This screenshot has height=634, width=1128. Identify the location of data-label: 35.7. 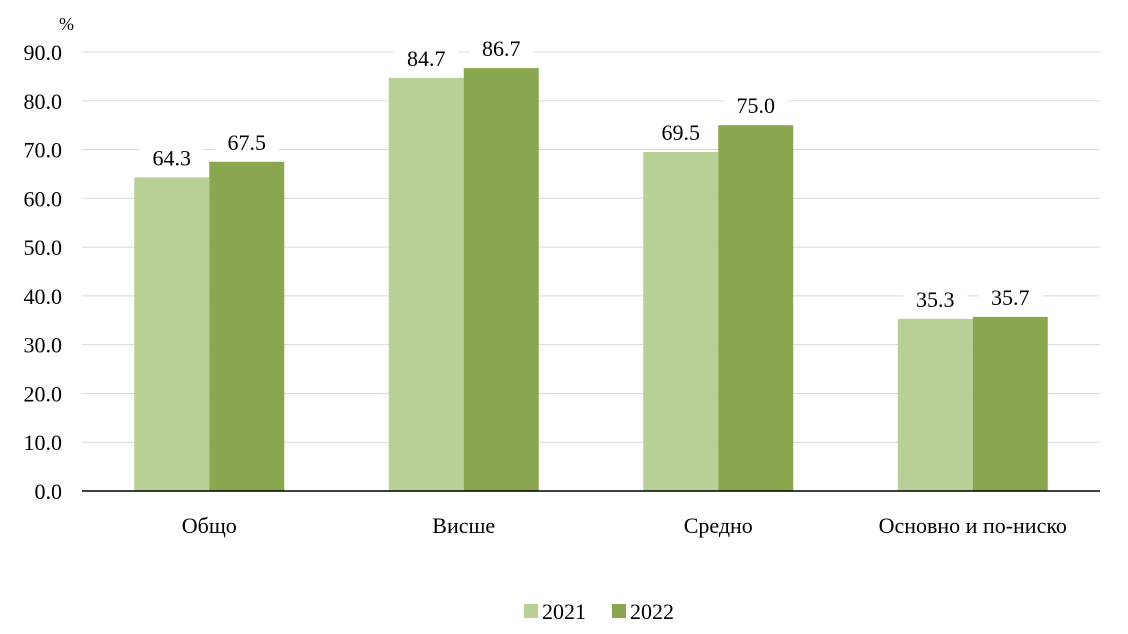
(1010, 297).